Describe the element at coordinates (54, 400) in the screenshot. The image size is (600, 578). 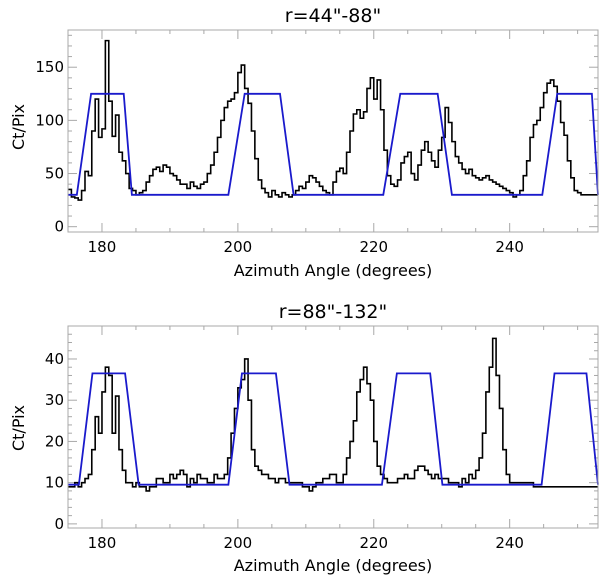
I see `y-tick-label: 30` at that location.